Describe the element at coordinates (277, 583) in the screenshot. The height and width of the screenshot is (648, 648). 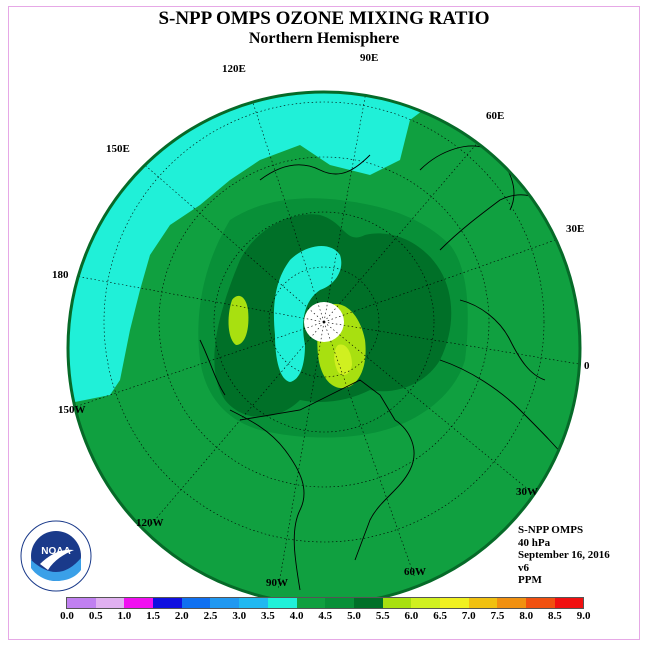
I see `lon-label-90w: 90W` at that location.